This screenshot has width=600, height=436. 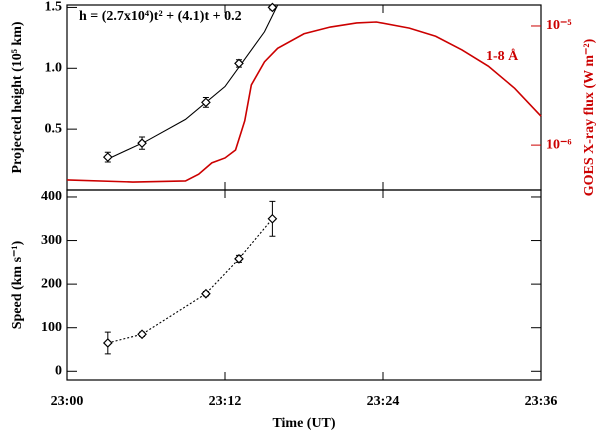 What do you see at coordinates (51, 196) in the screenshot?
I see `y-tick-label: 400` at bounding box center [51, 196].